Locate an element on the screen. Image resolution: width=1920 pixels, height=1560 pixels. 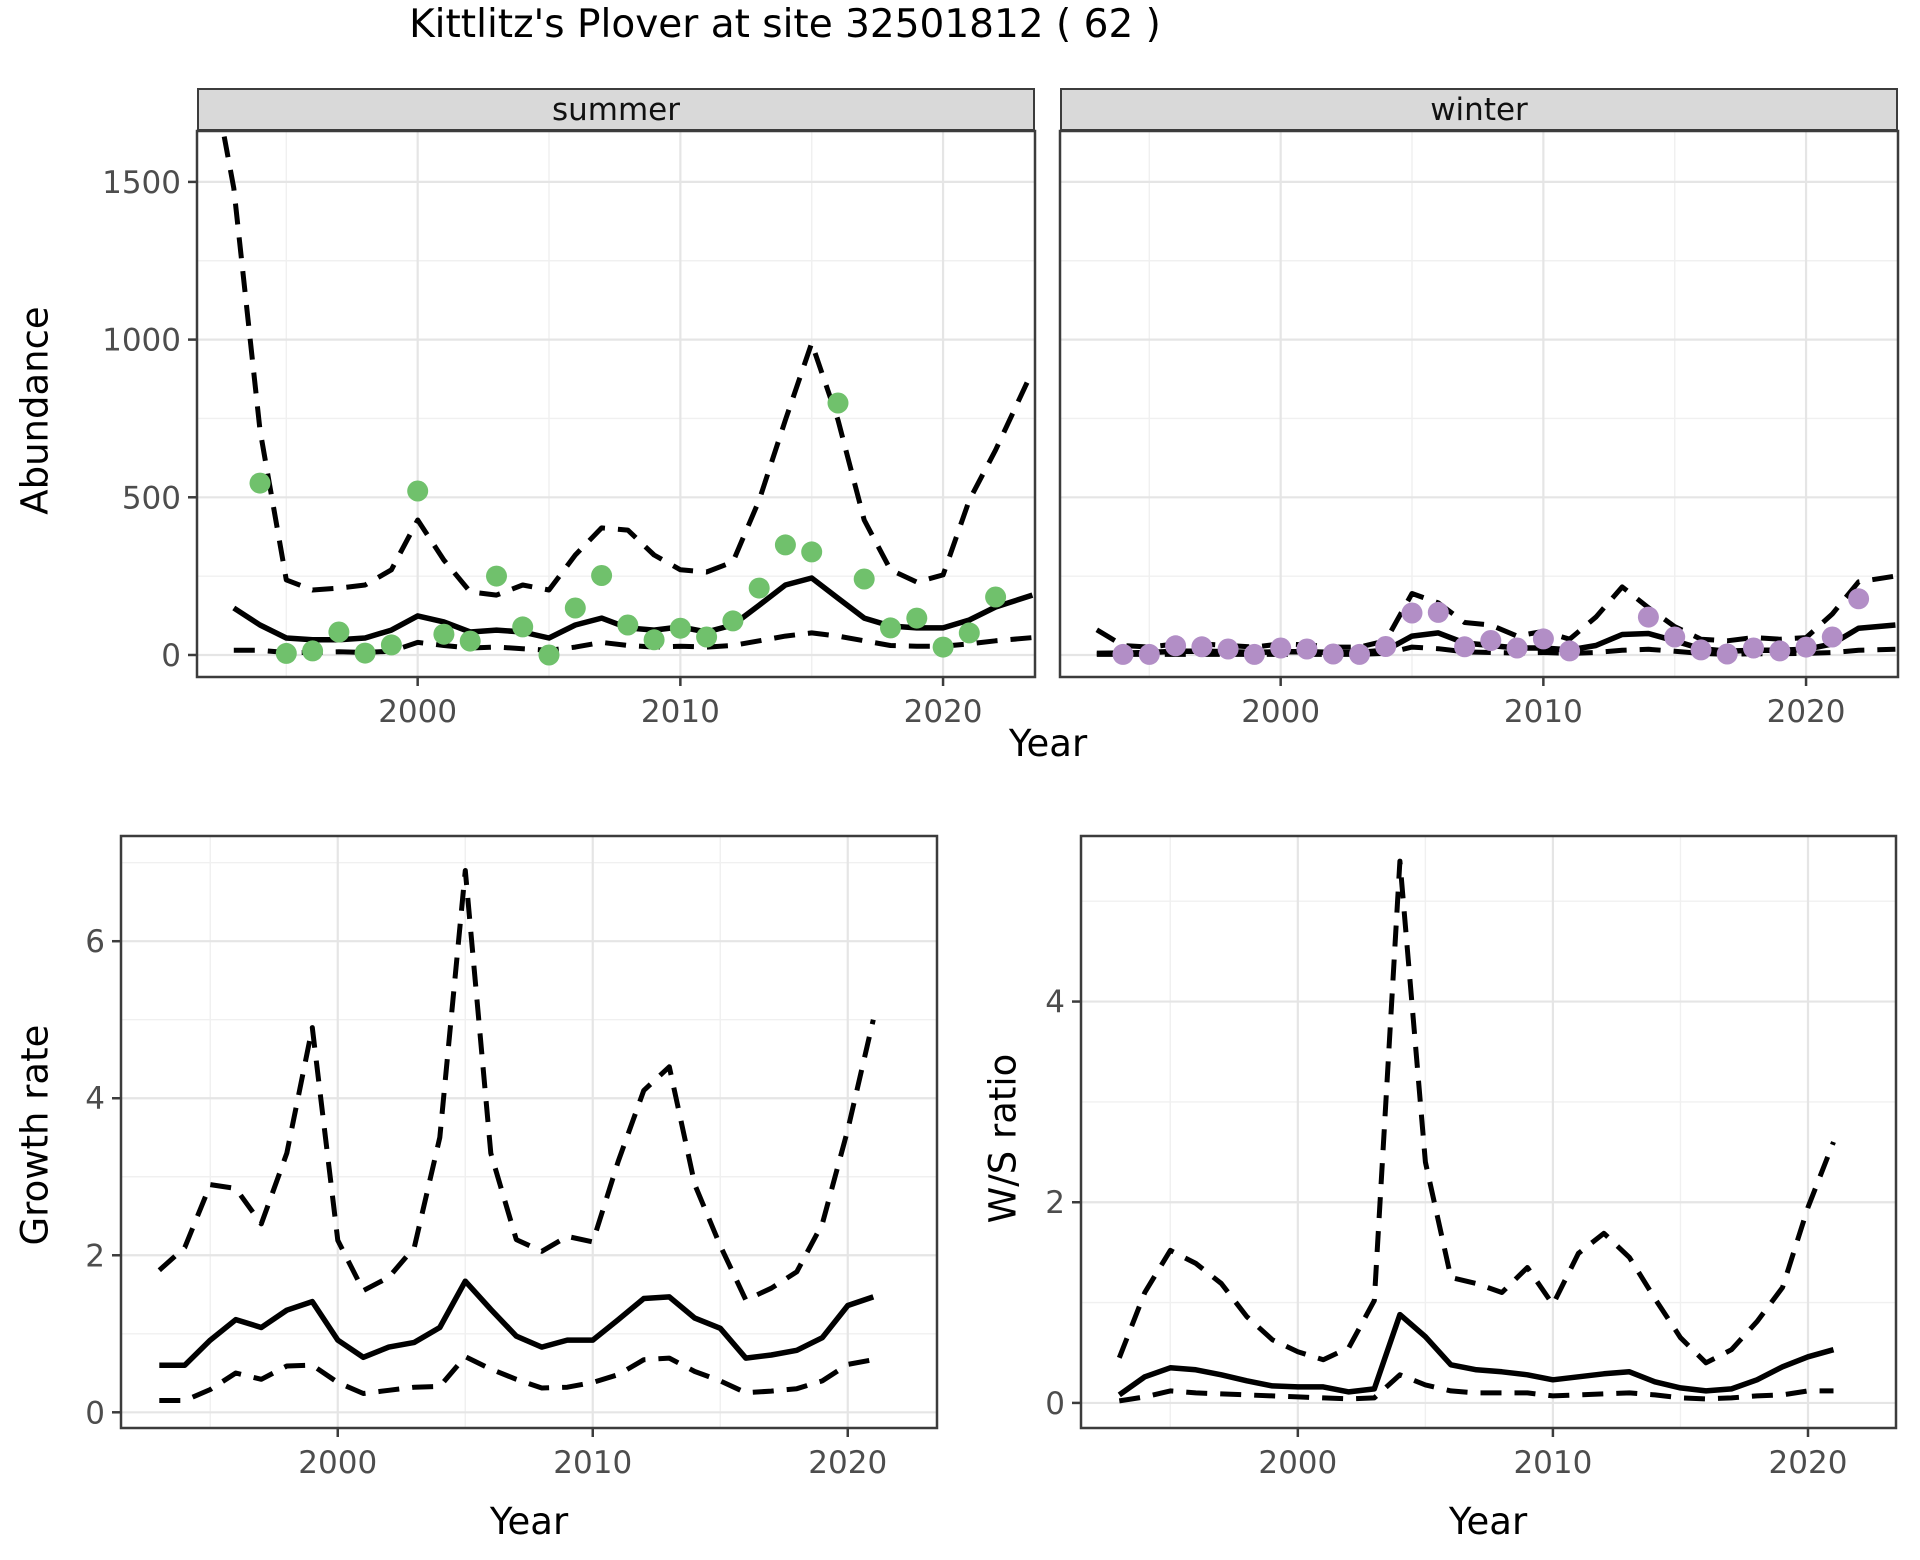
axis-ticks: 2000 2010 2020 is located at coordinates (1543, 703).